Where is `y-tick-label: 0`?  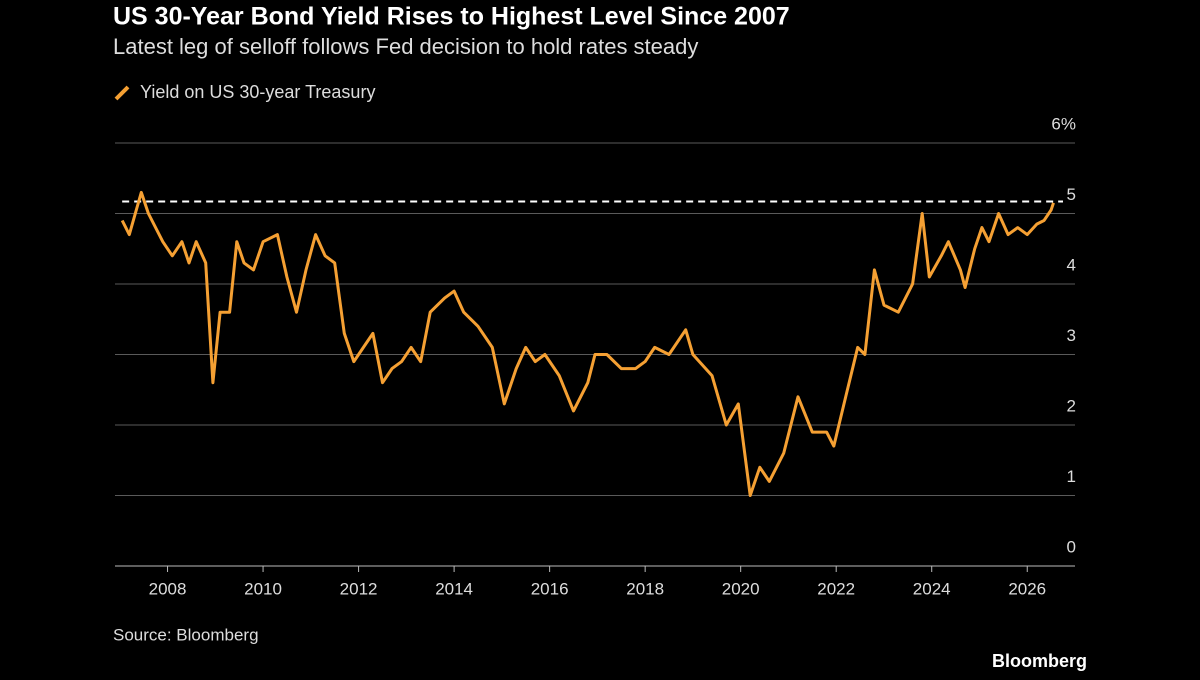
y-tick-label: 0 is located at coordinates (1071, 546).